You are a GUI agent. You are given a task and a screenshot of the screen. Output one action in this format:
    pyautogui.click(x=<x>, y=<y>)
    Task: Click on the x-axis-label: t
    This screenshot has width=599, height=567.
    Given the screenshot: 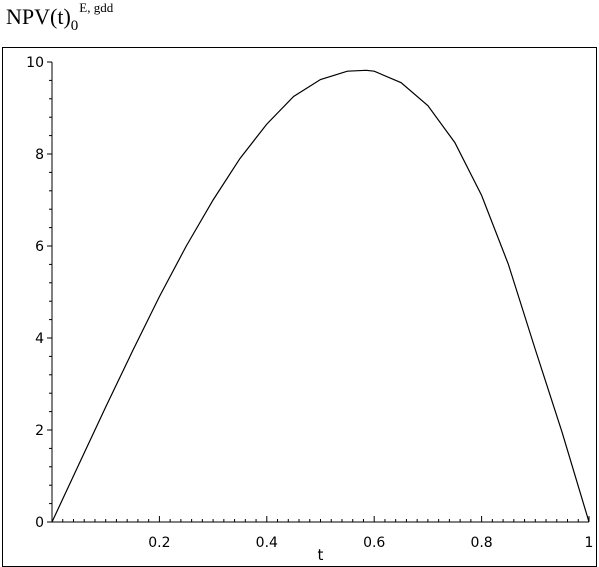 What is the action you would take?
    pyautogui.click(x=321, y=555)
    